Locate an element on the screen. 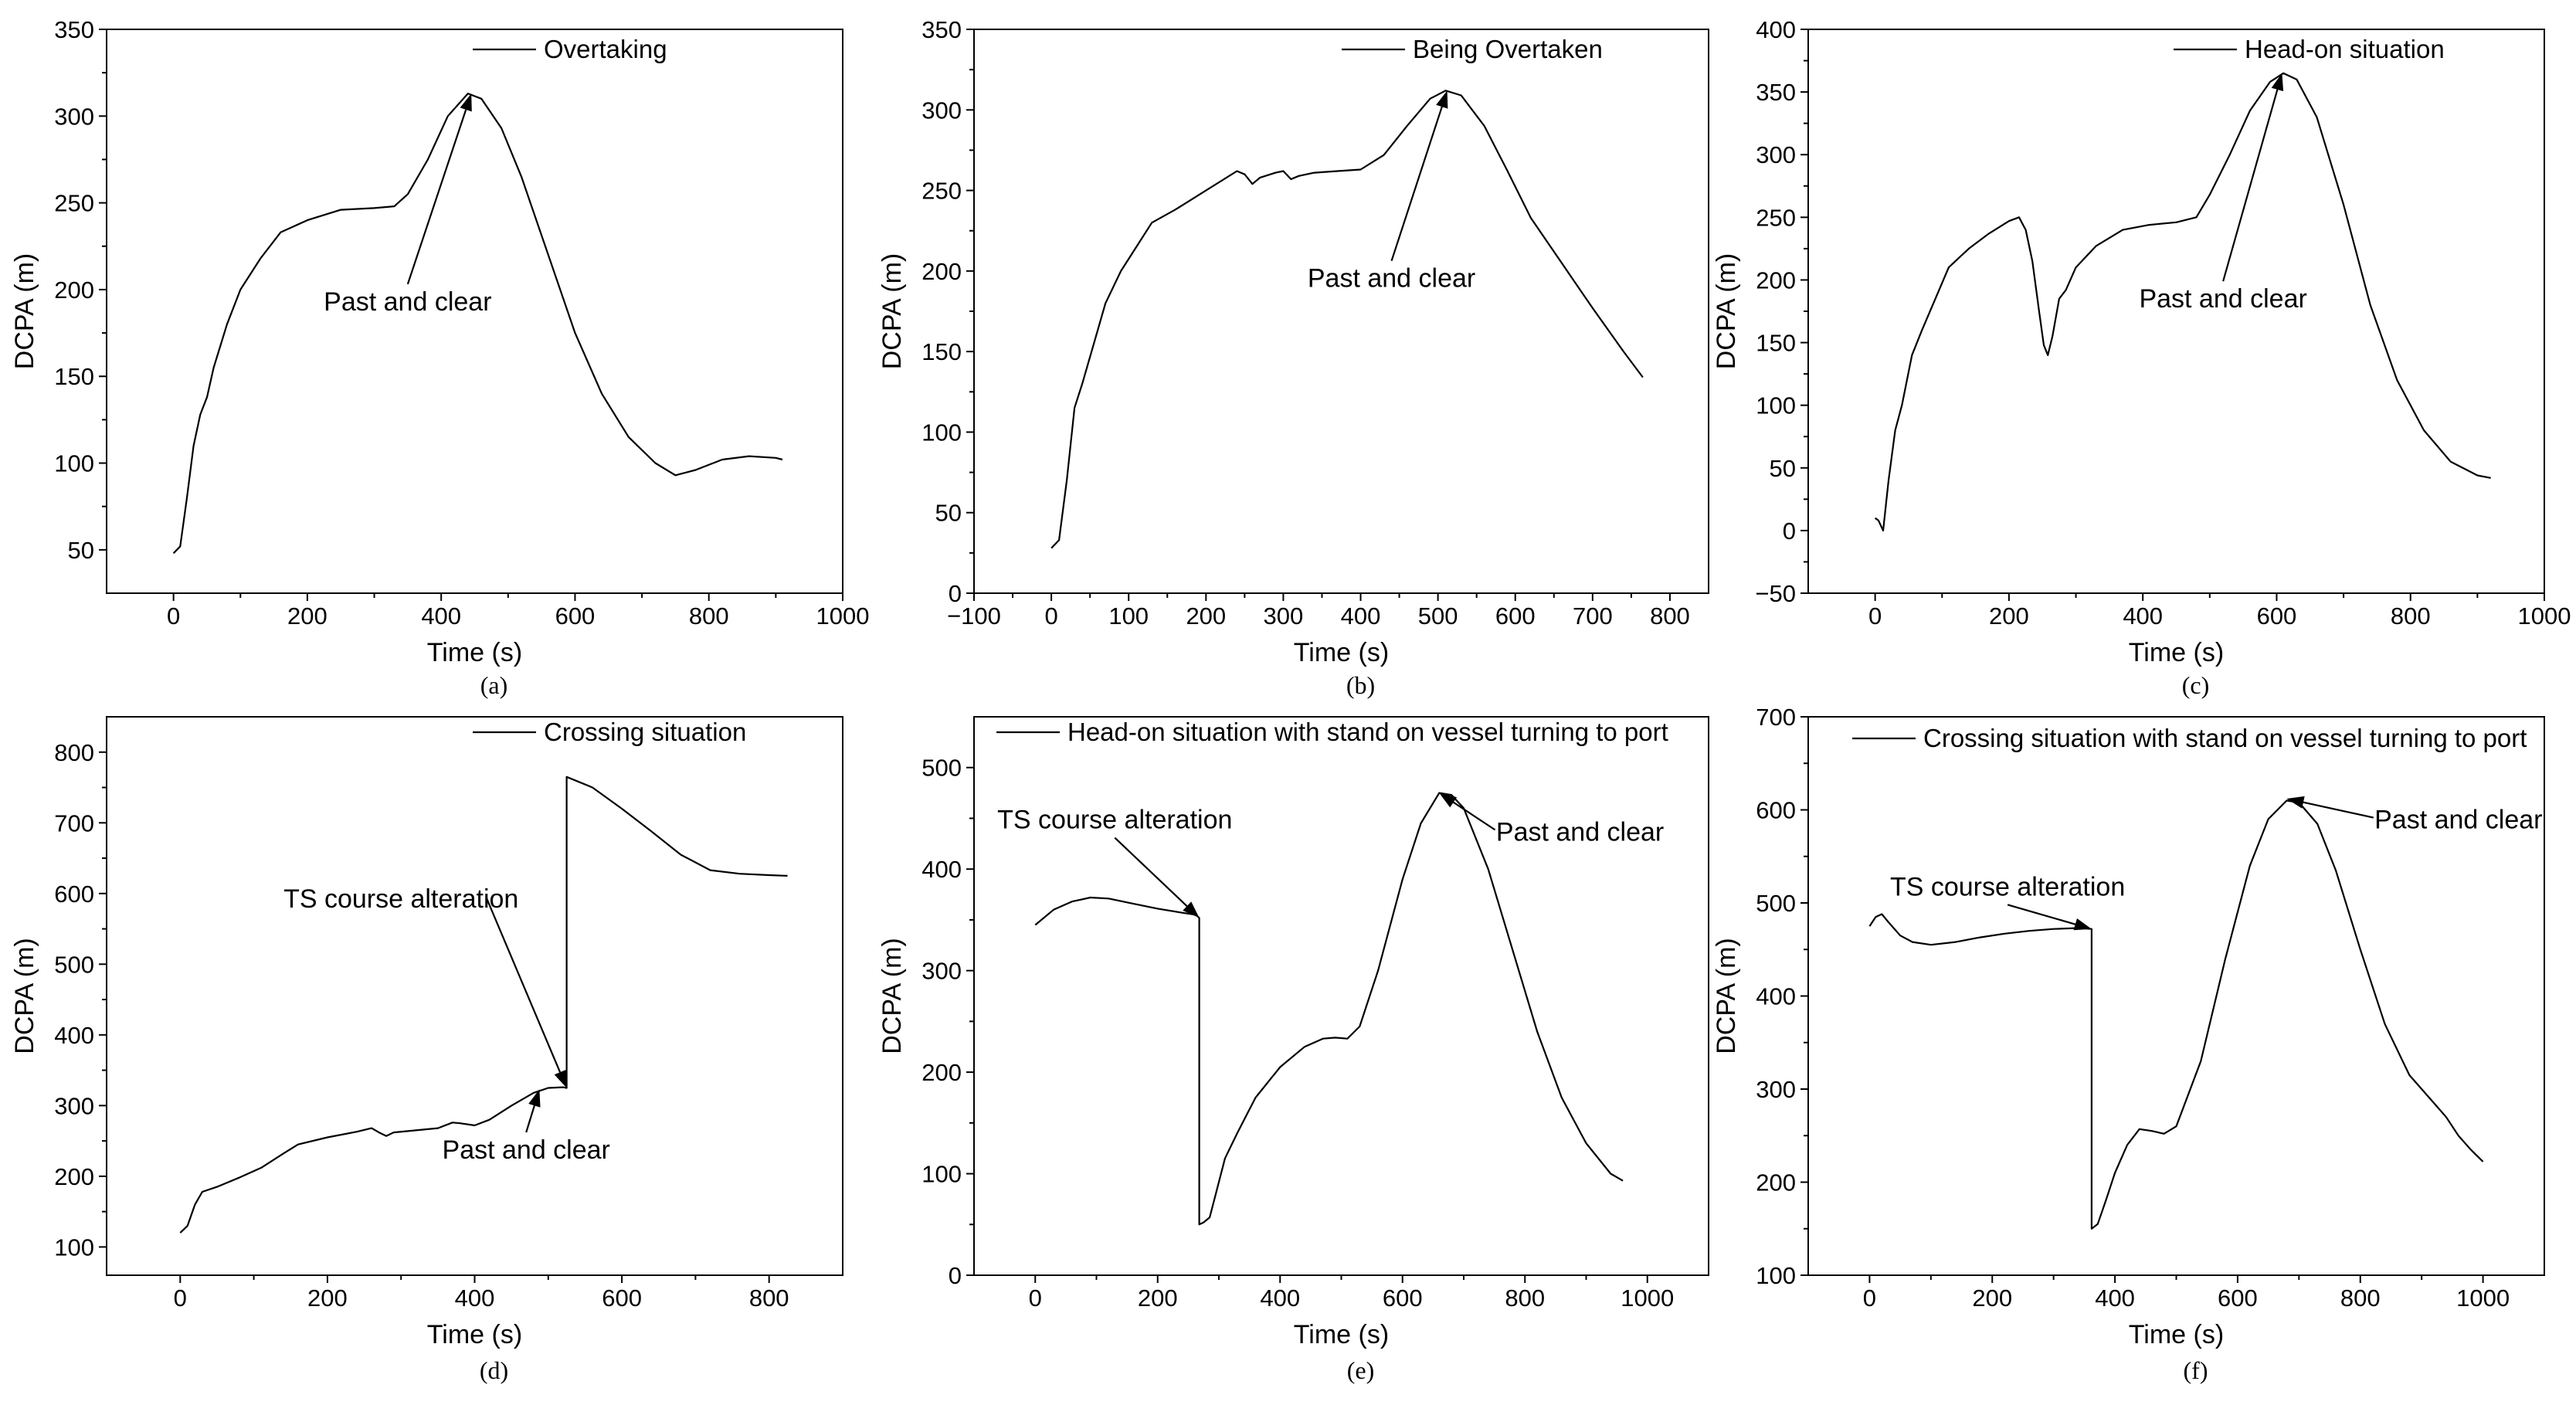 The image size is (2576, 1405). y-tick-label: −50 is located at coordinates (1776, 593).